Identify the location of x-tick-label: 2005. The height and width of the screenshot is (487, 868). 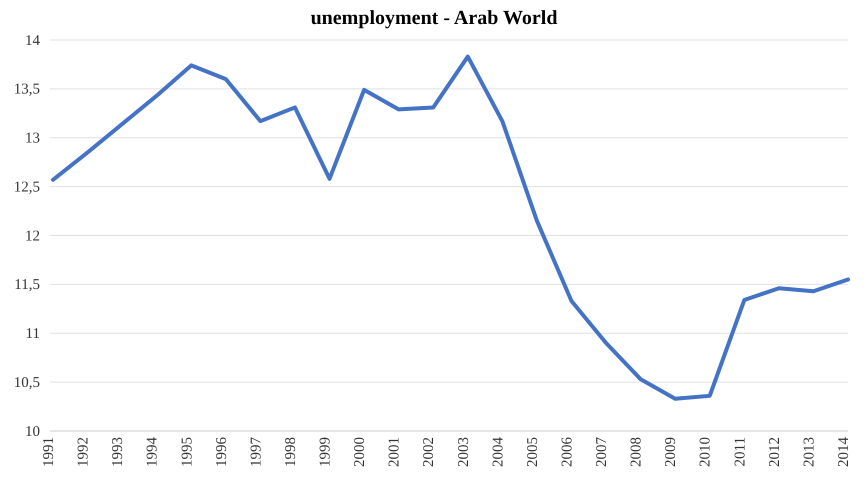
(532, 452).